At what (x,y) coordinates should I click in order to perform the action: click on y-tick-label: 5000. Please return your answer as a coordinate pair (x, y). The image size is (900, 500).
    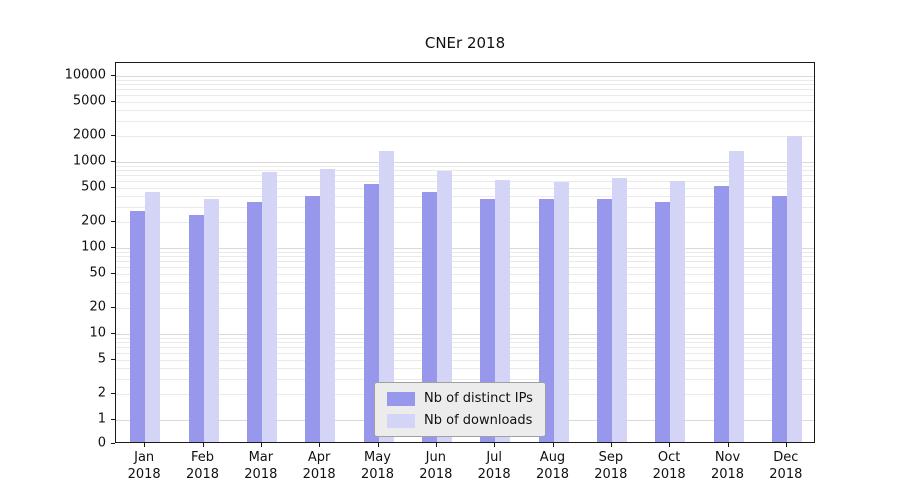
    Looking at the image, I should click on (89, 101).